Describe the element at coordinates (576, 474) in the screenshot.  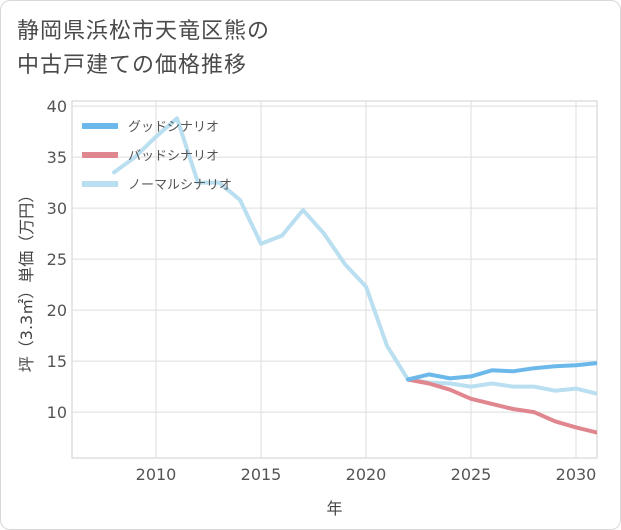
I see `x-tick-label: 2030` at that location.